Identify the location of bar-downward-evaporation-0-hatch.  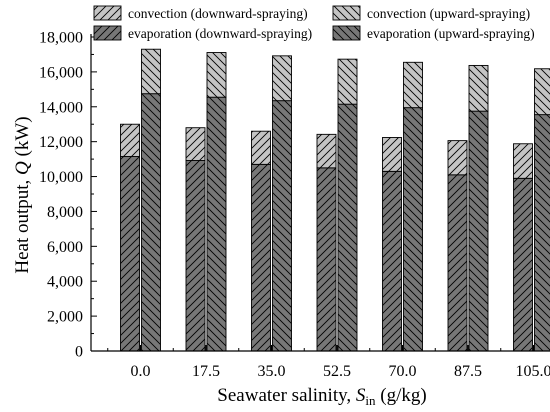
(130, 254).